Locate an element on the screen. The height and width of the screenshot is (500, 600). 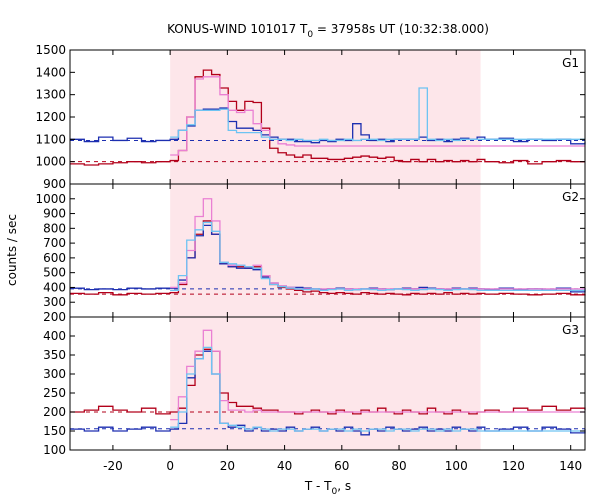
x-axis-label-rest: , s is located at coordinates (344, 486).